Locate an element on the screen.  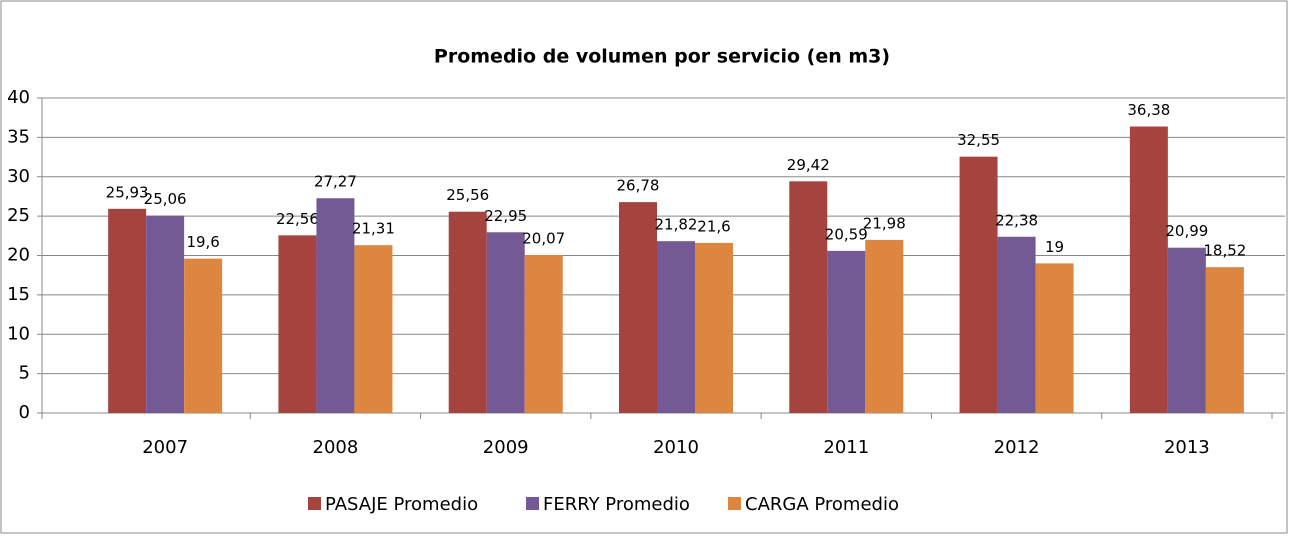
data-label: 18,52 is located at coordinates (1224, 251).